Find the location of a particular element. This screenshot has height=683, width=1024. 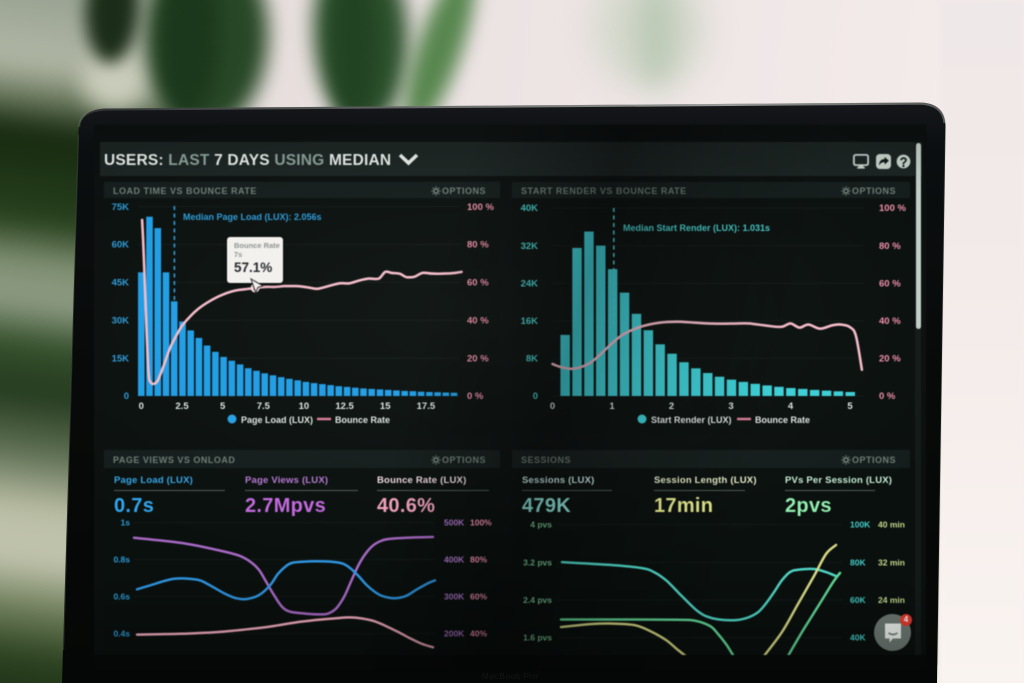

svg-text: 80K is located at coordinates (858, 563).